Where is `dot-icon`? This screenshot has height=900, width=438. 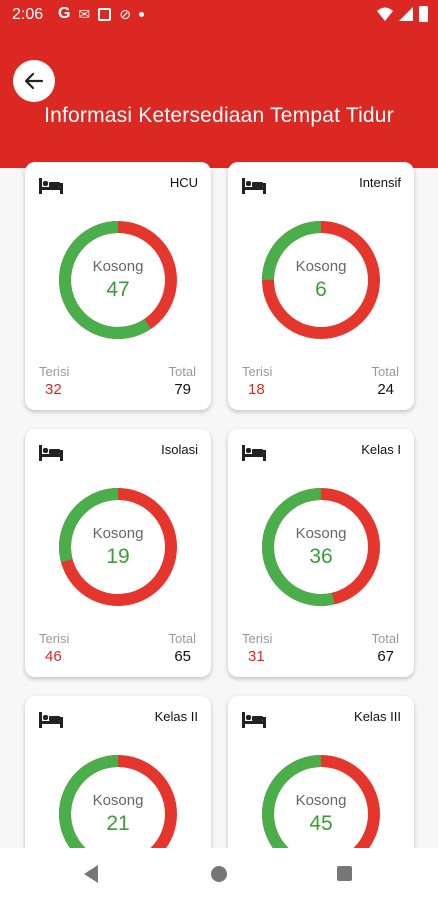 dot-icon is located at coordinates (141, 14).